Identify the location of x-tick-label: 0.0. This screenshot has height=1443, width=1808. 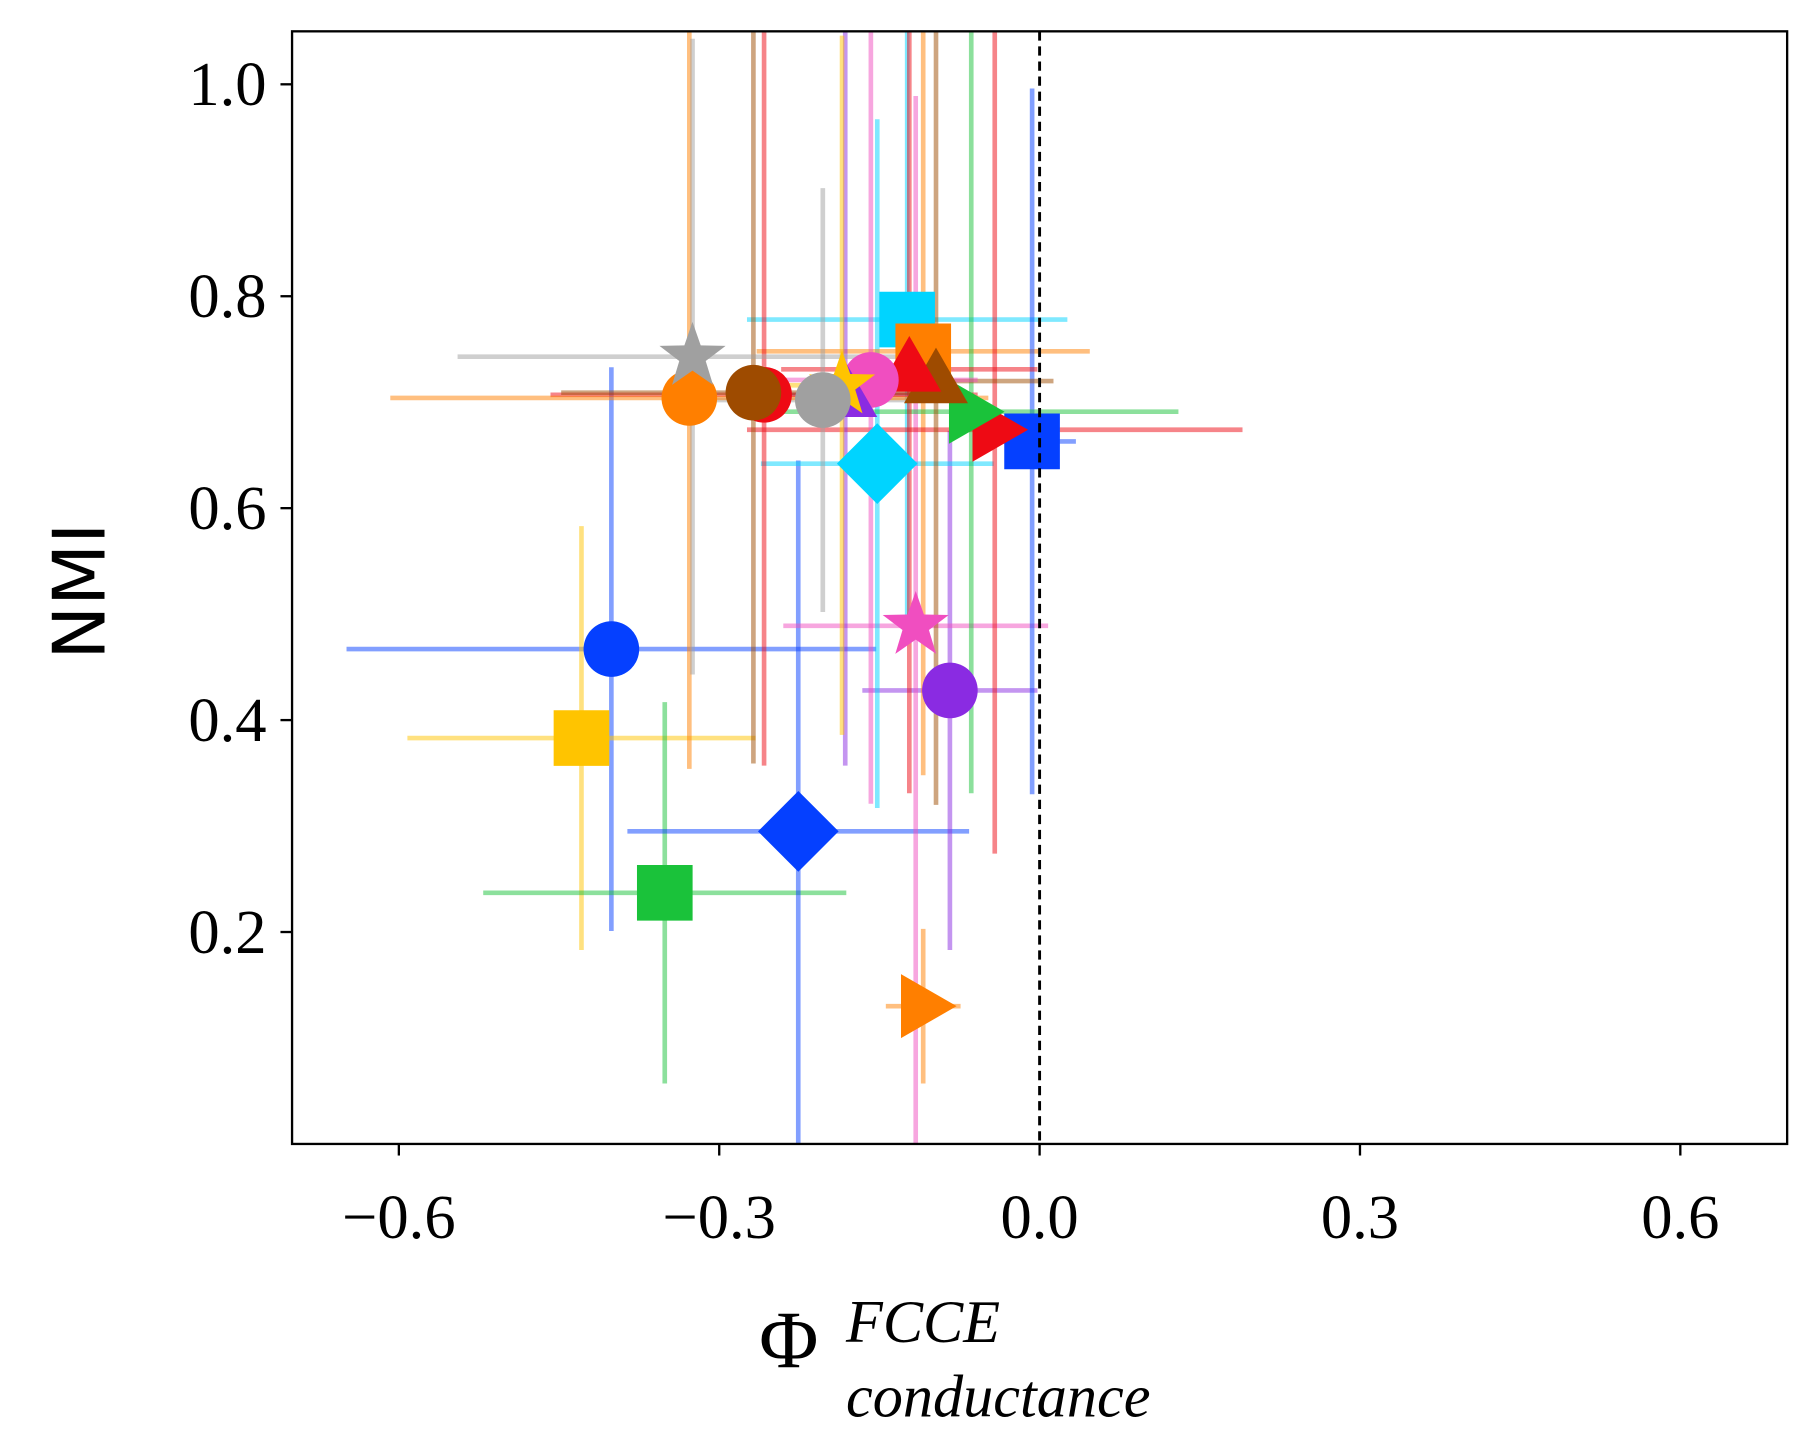
(1039, 1217).